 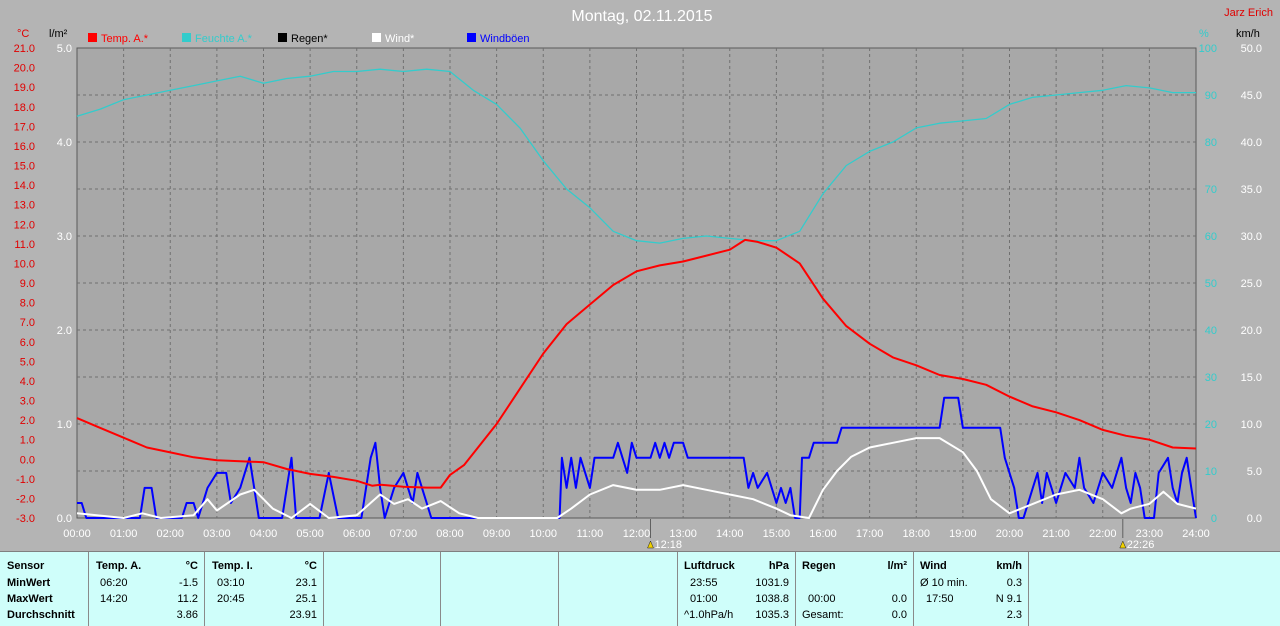 I want to click on legend-label: Windböen, so click(x=505, y=39).